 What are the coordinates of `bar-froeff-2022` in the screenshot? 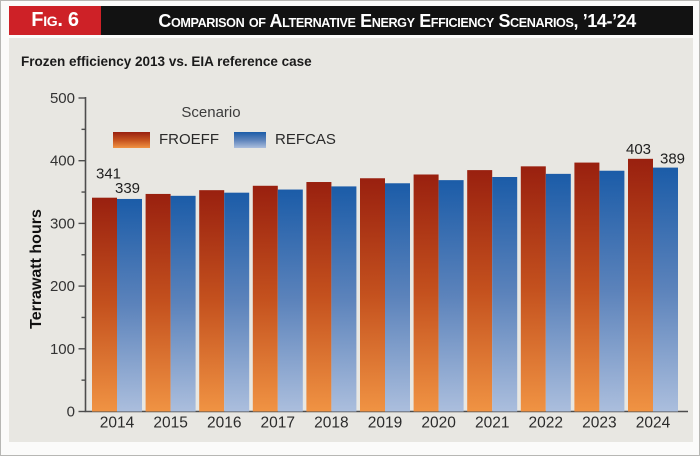 It's located at (533, 289).